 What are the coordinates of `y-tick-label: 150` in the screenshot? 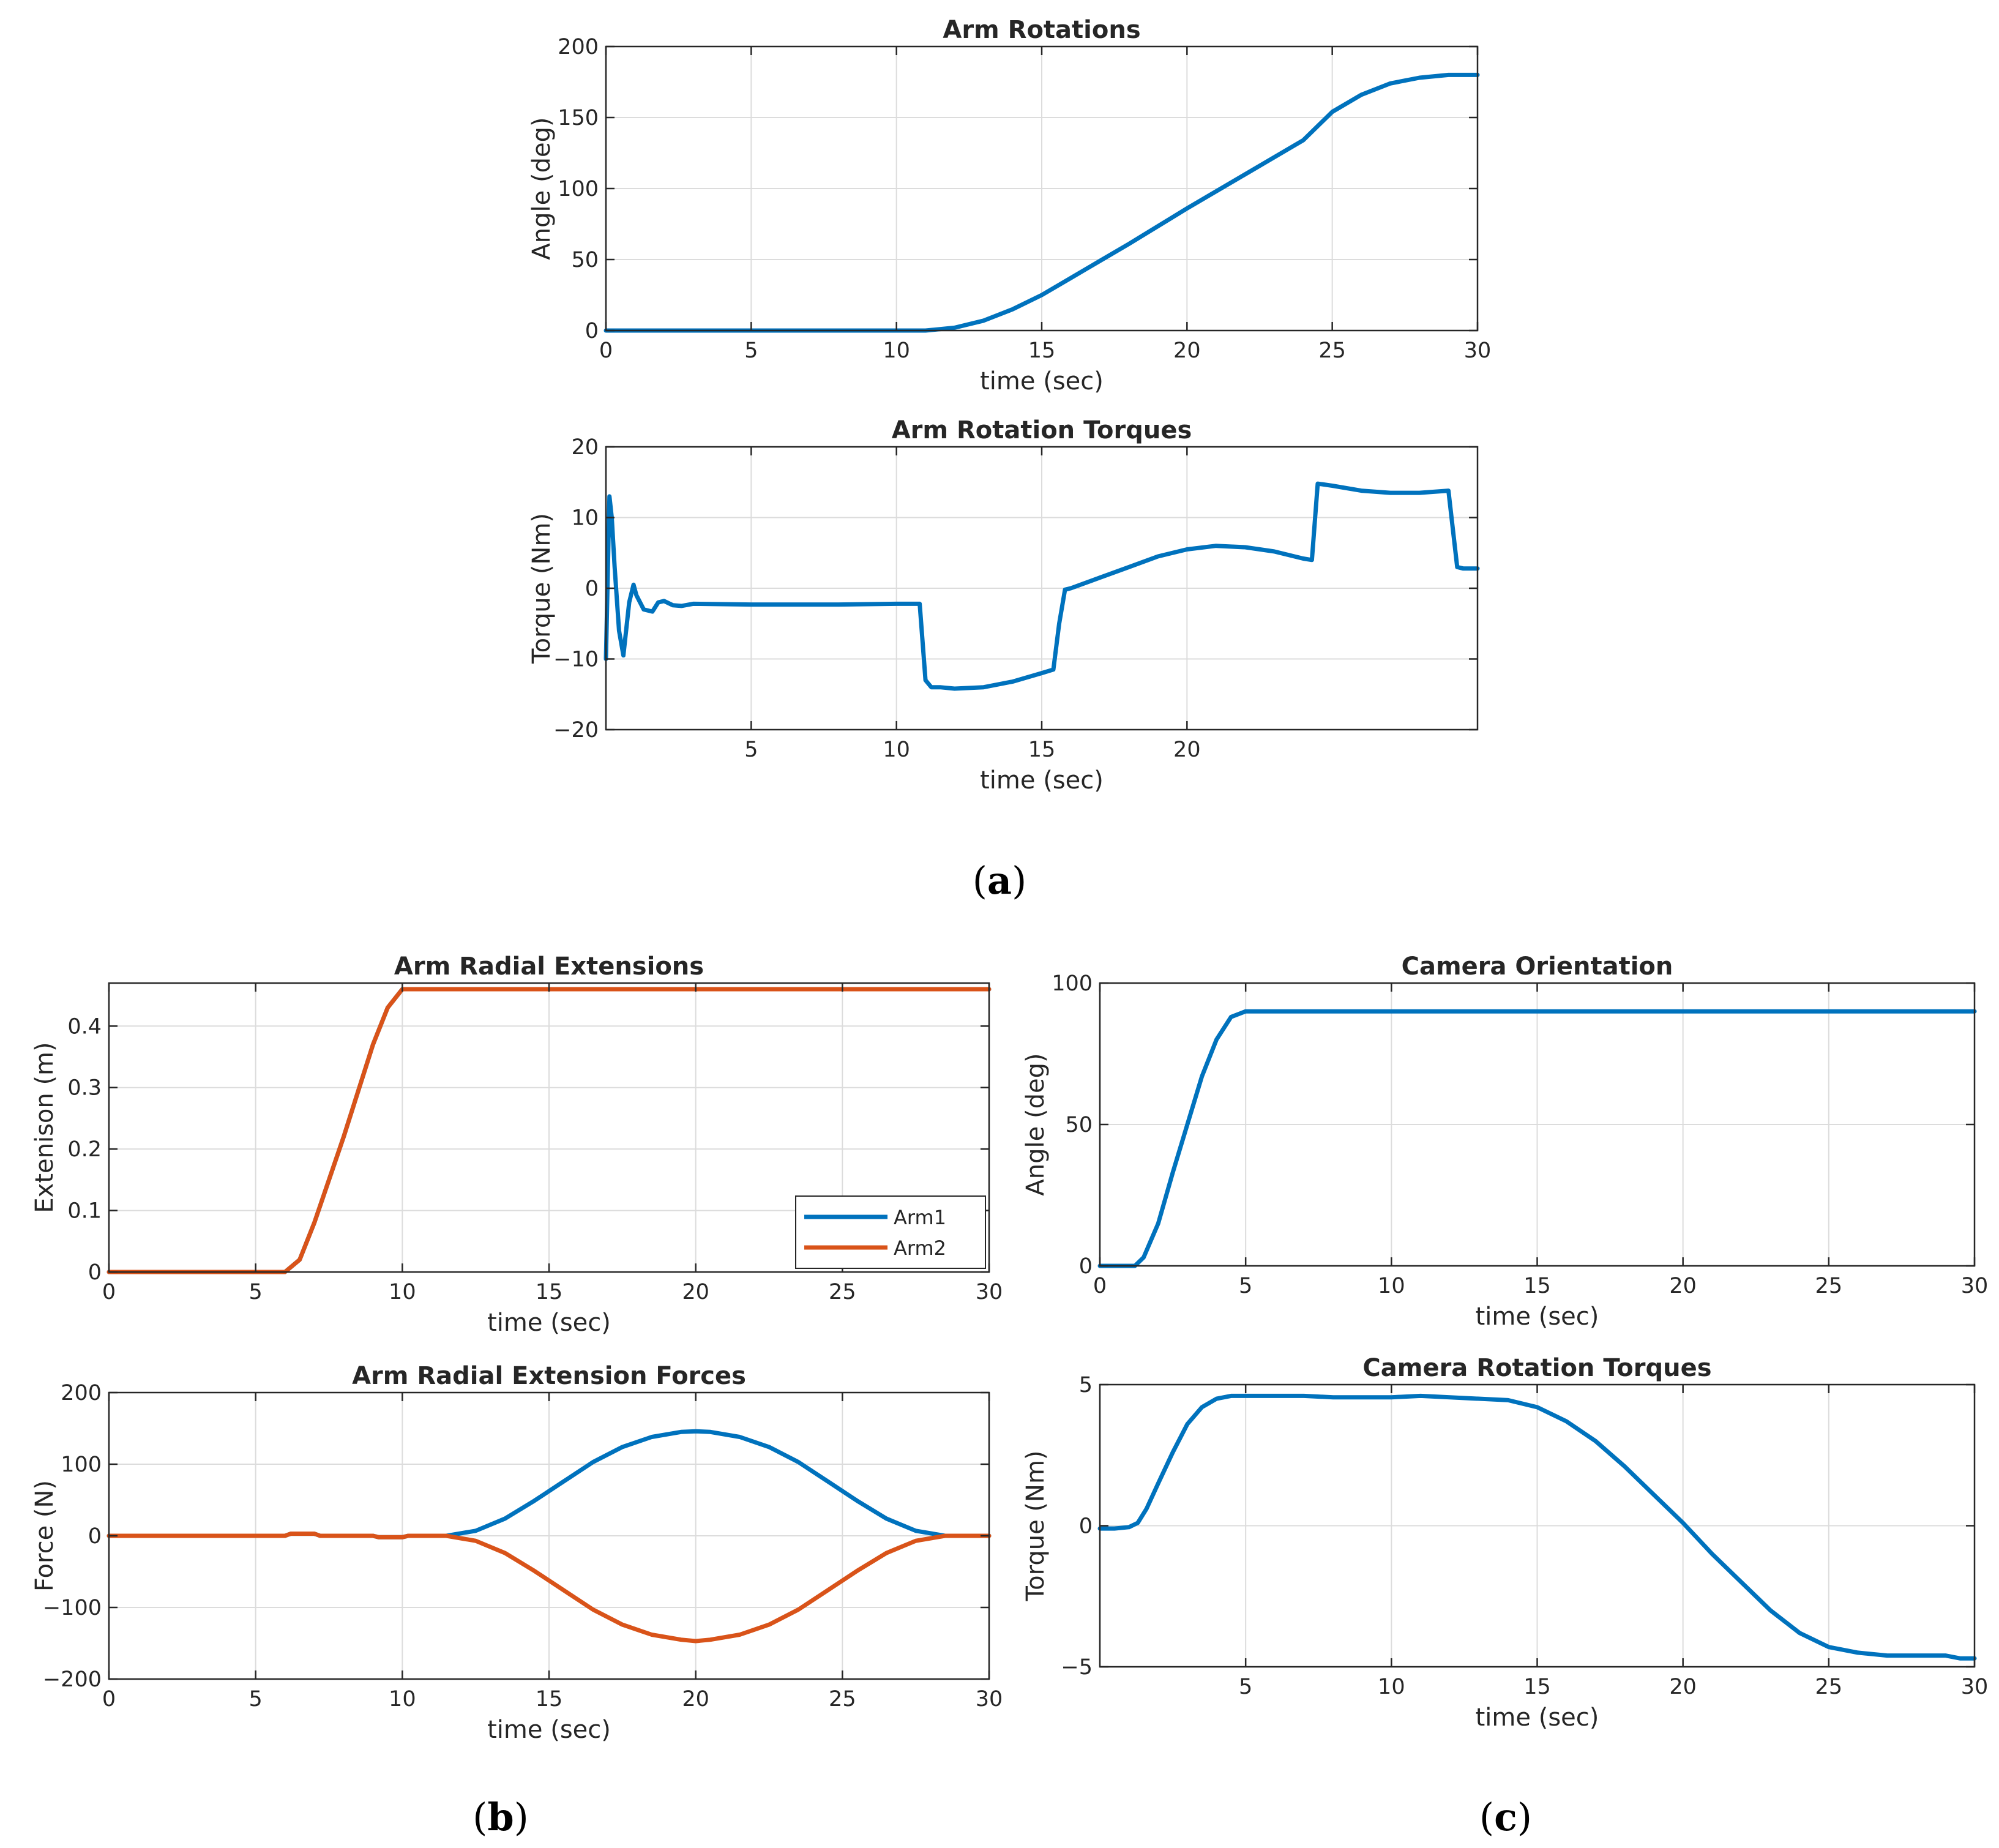 It's located at (578, 118).